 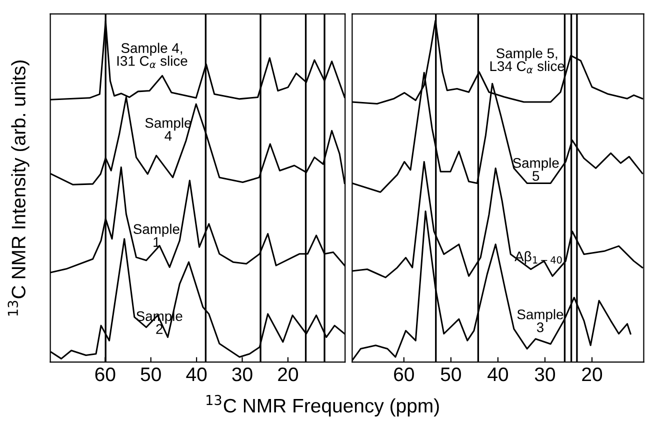 What do you see at coordinates (540, 320) in the screenshot?
I see `annotation: Sample 3` at bounding box center [540, 320].